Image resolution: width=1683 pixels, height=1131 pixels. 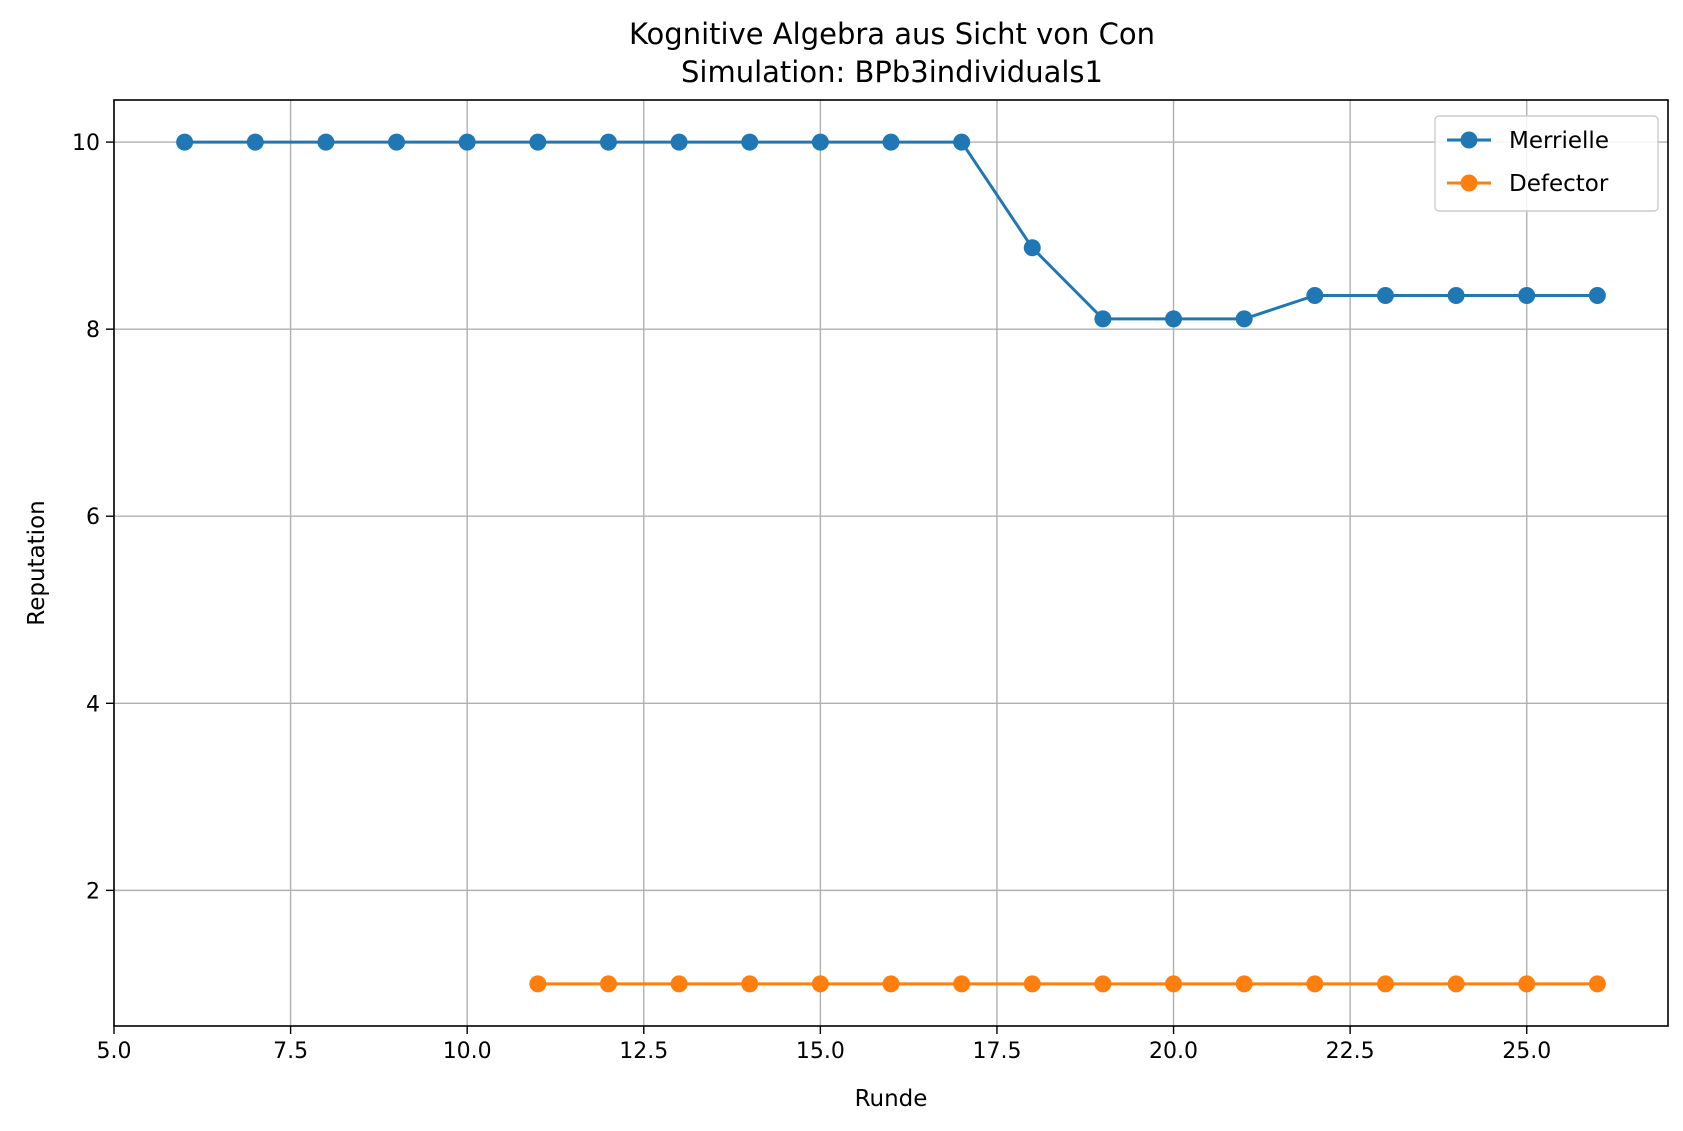 I want to click on y-tick-label: 4, so click(x=93, y=704).